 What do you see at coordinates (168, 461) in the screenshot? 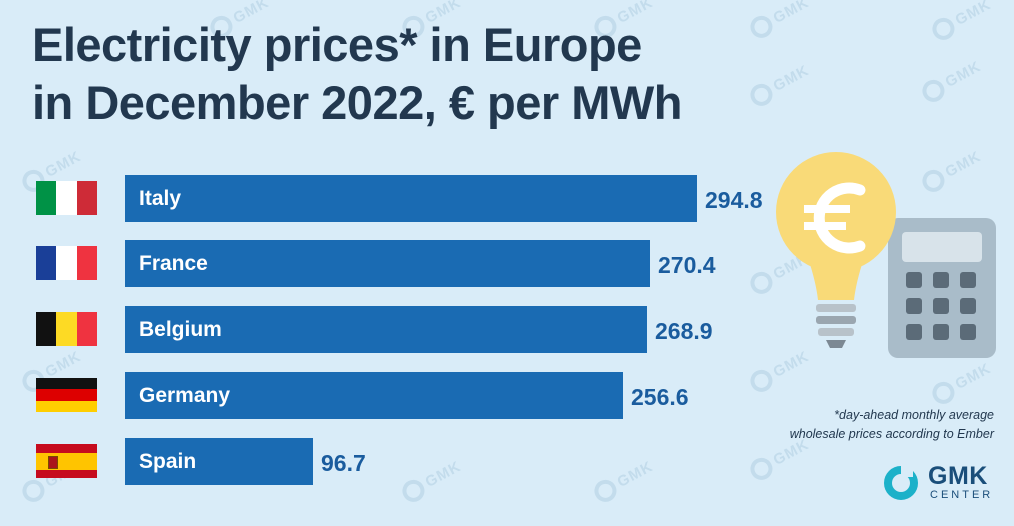
I see `bar-label-spain: Spain` at bounding box center [168, 461].